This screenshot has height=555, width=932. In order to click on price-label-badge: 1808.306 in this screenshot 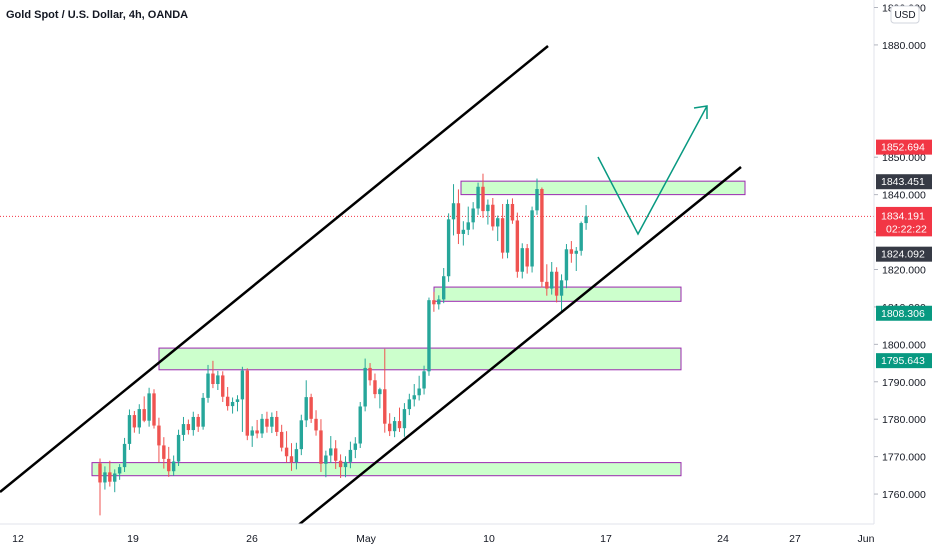, I will do `click(904, 313)`.